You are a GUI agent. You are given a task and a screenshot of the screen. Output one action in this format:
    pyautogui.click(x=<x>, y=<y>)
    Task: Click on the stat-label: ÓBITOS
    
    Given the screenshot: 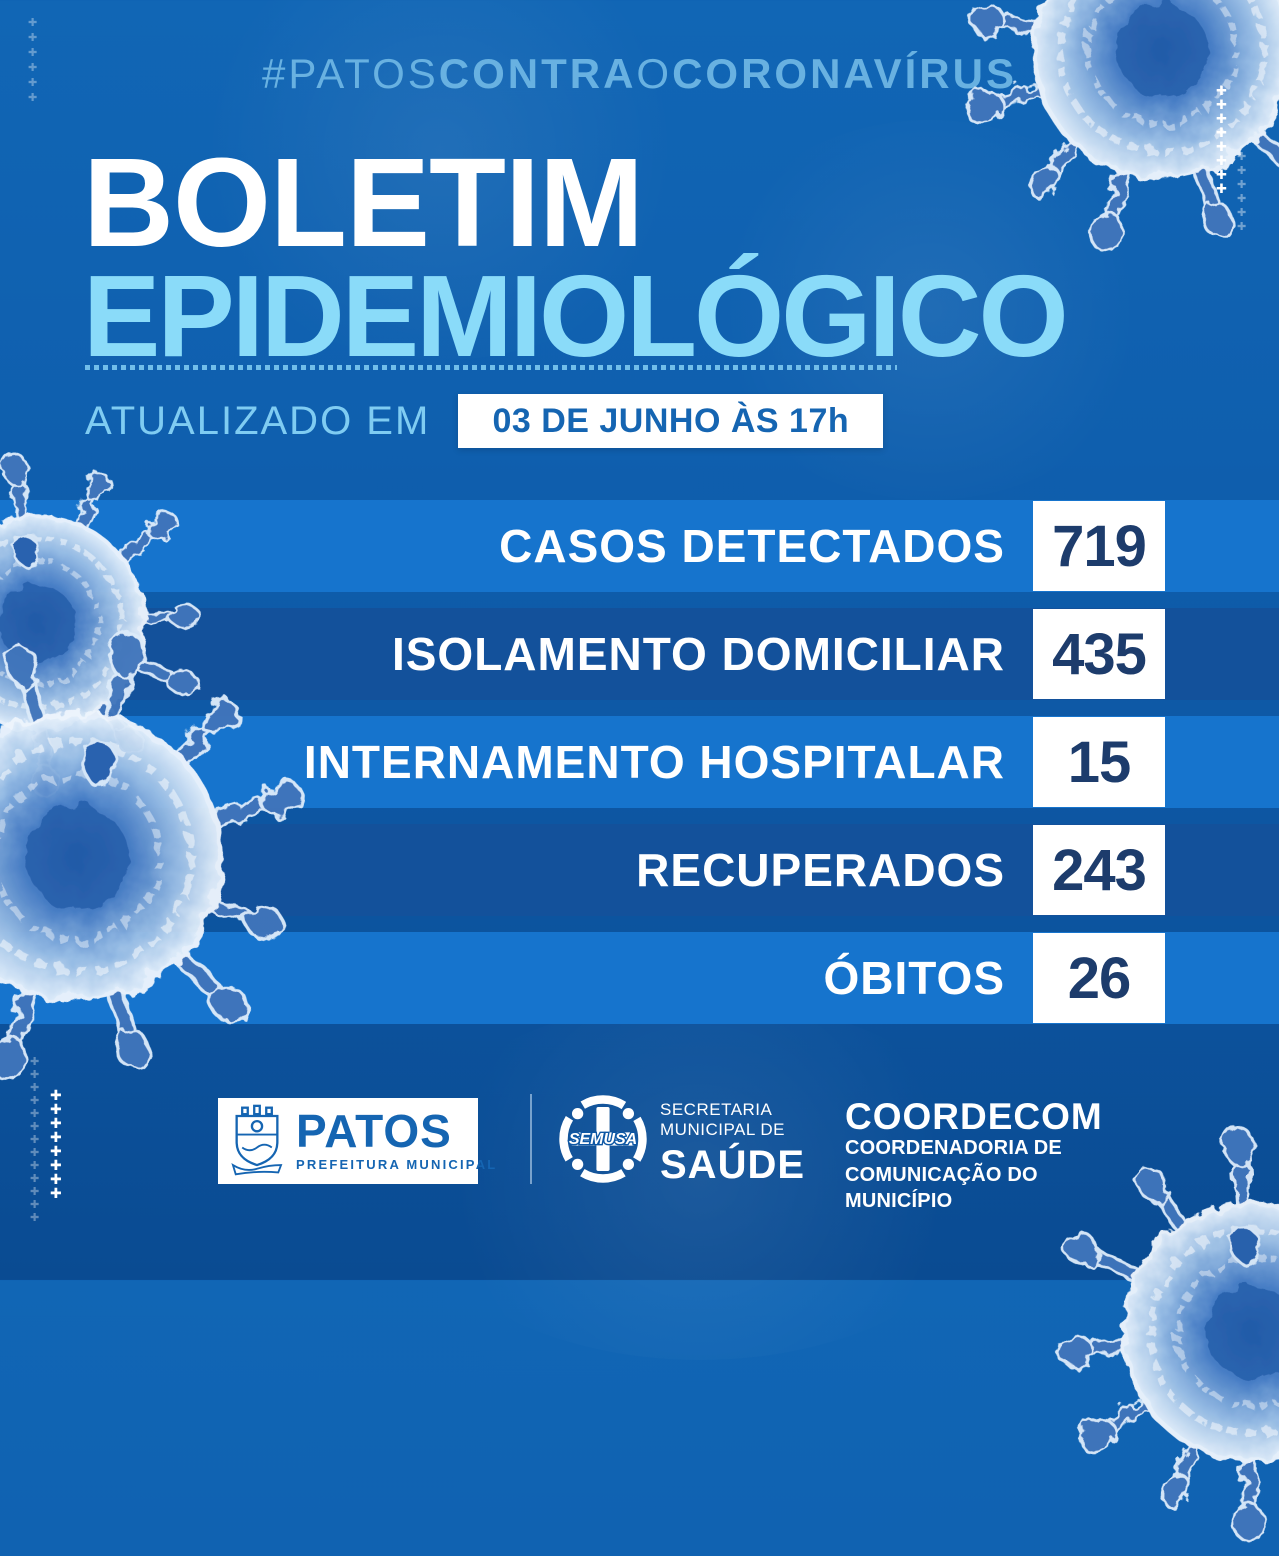 What is the action you would take?
    pyautogui.click(x=914, y=978)
    